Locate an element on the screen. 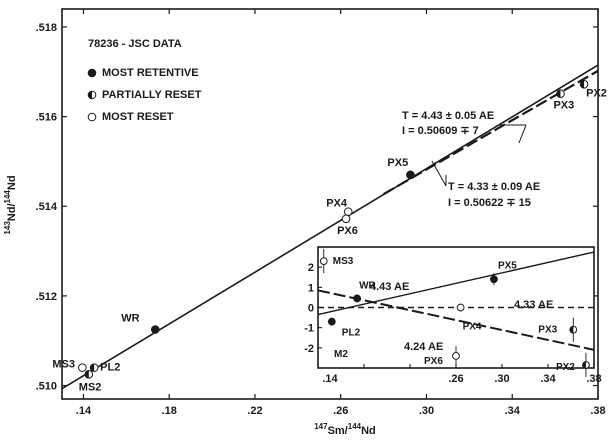 Image resolution: width=608 pixels, height=441 pixels. legend-label-most-retentive: MOST RETENTIVE is located at coordinates (150, 73).